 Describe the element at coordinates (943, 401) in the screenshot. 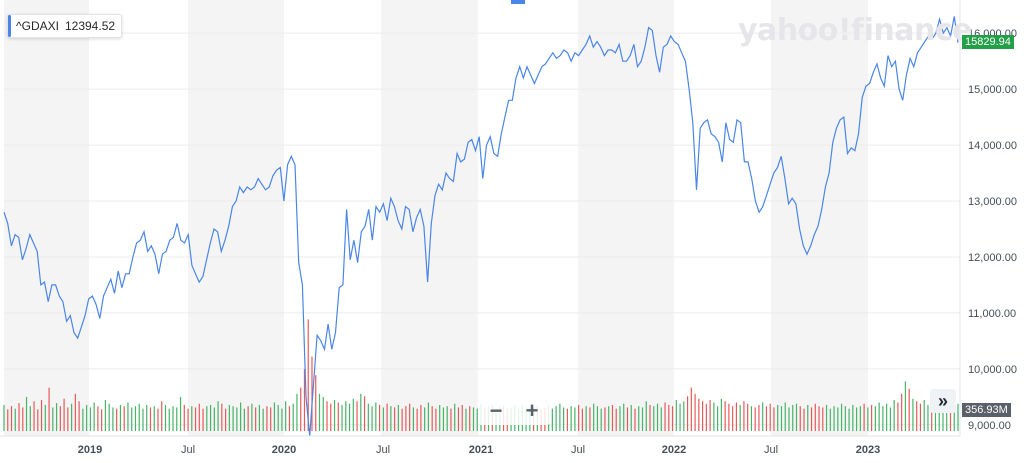

I see `expand-button: »` at that location.